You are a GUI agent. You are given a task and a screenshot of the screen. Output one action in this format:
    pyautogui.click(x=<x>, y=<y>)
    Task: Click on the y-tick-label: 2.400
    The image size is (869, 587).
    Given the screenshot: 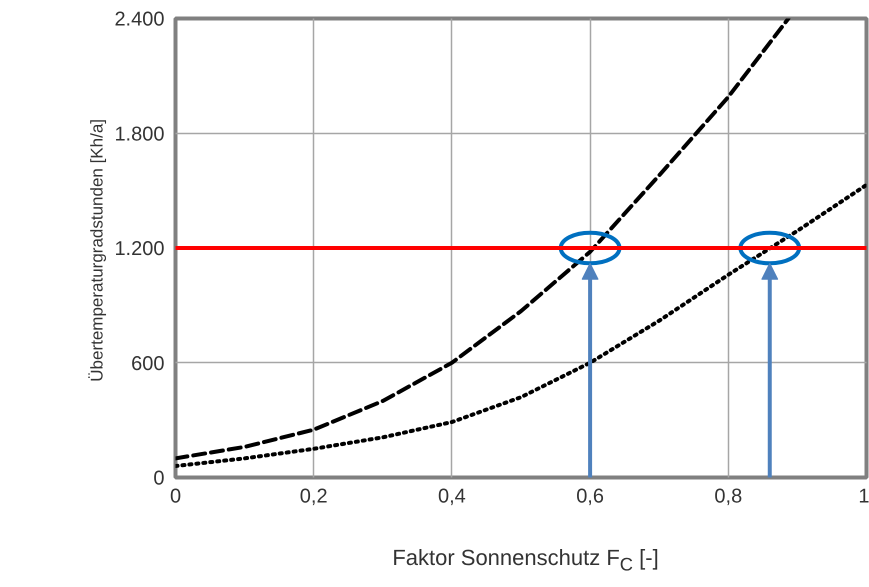 What is the action you would take?
    pyautogui.click(x=139, y=19)
    